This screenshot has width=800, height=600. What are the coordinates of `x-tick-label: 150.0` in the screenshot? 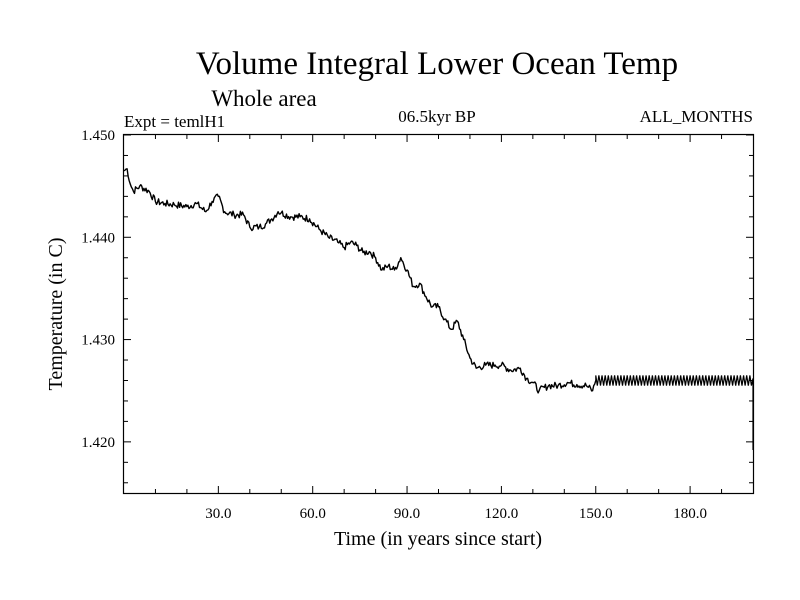 It's located at (596, 514).